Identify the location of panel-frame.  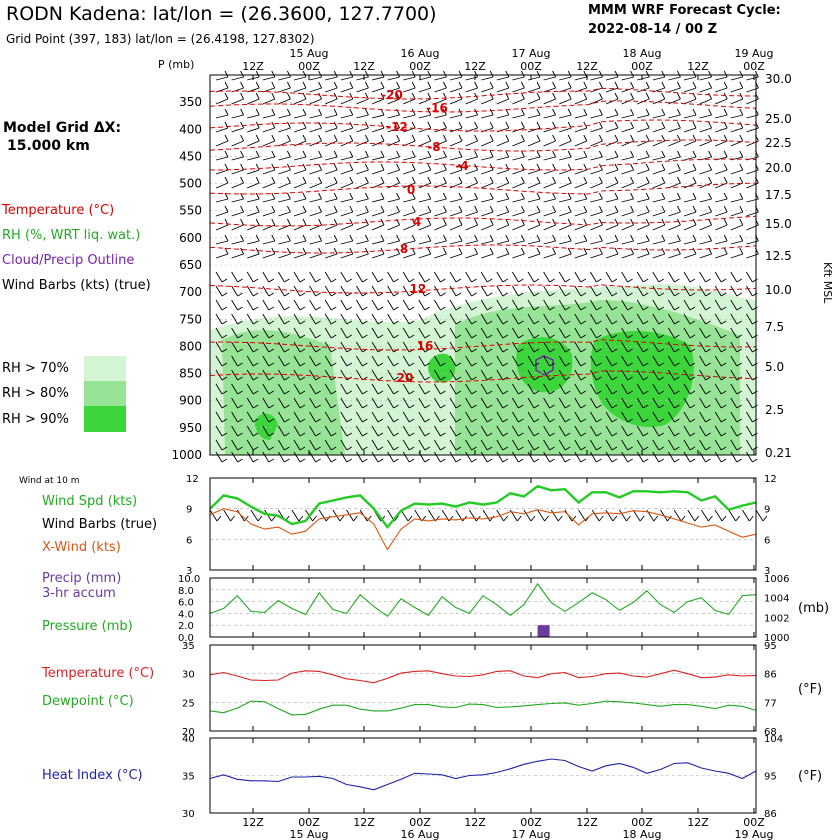
(483, 688).